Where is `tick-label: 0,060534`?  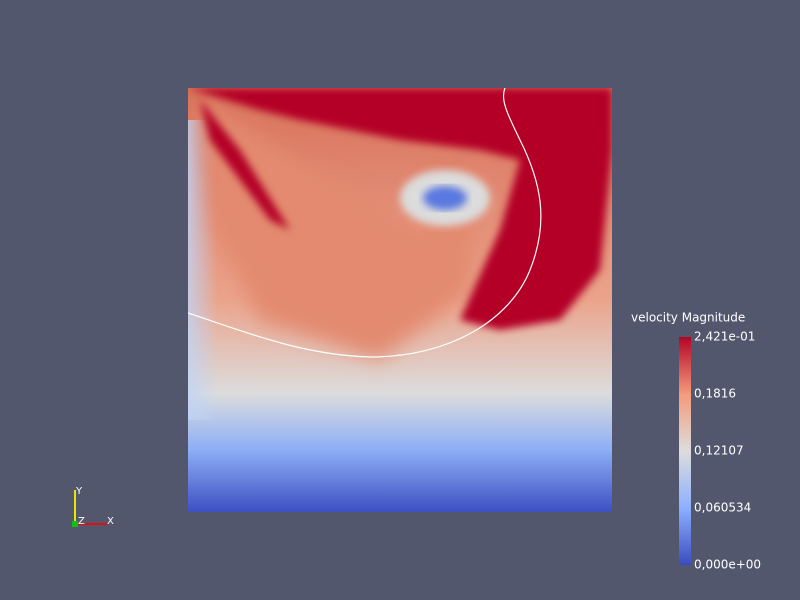 tick-label: 0,060534 is located at coordinates (722, 507).